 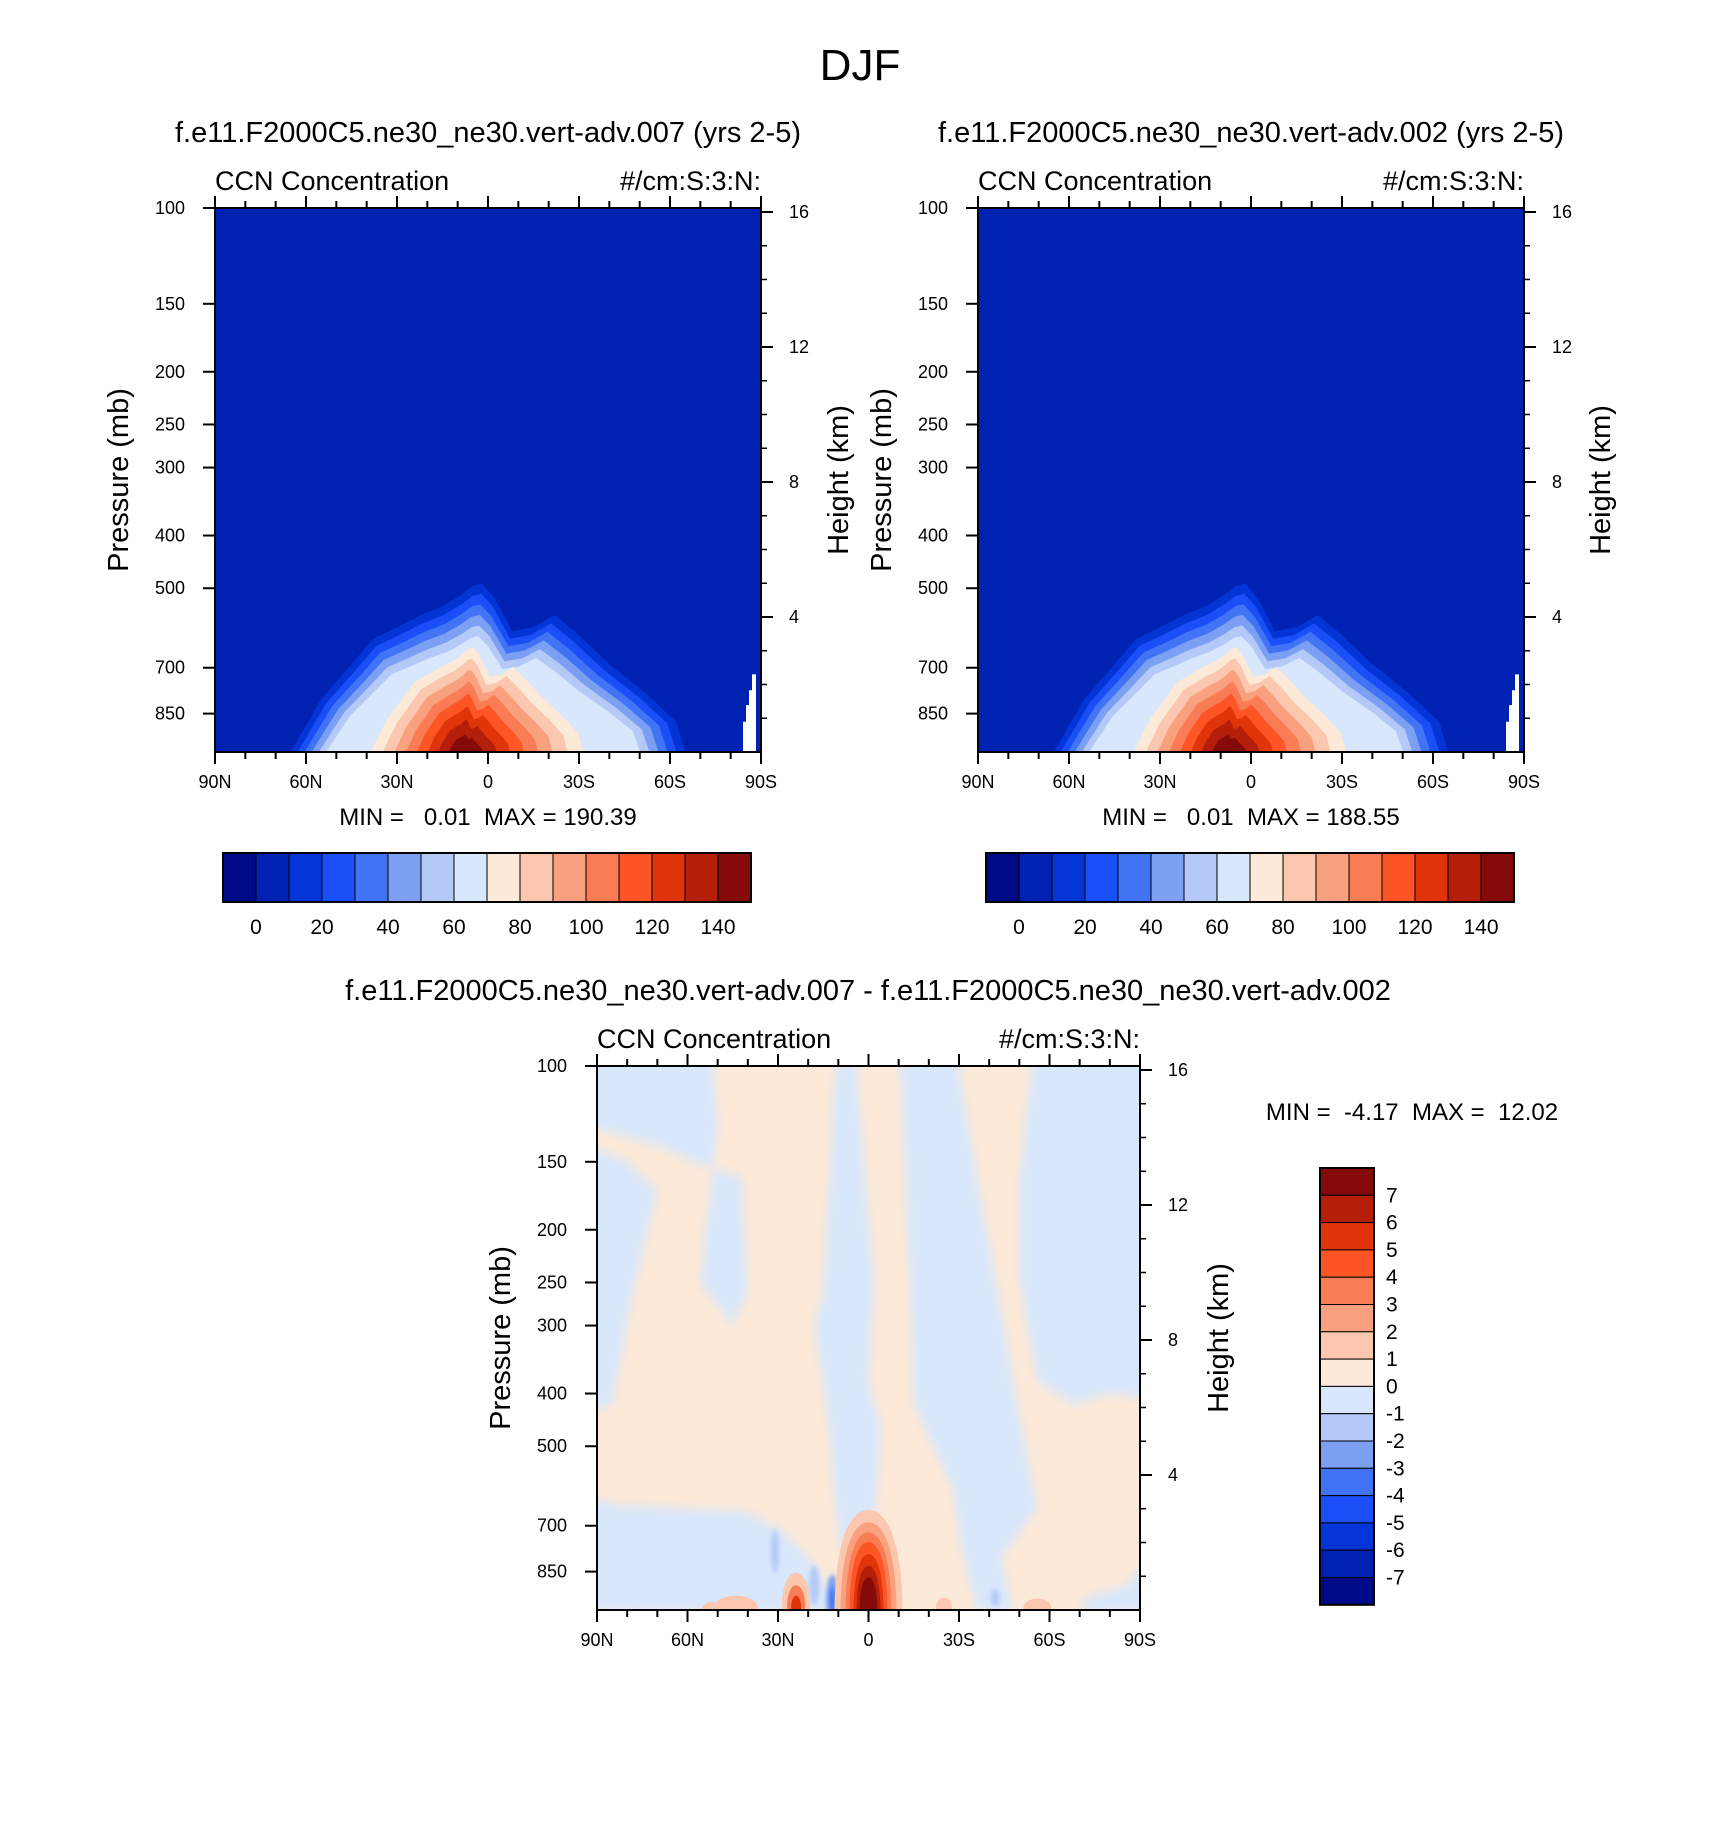 What do you see at coordinates (488, 817) in the screenshot?
I see `min-max-label: MIN = 0.01 MAX = 190.39` at bounding box center [488, 817].